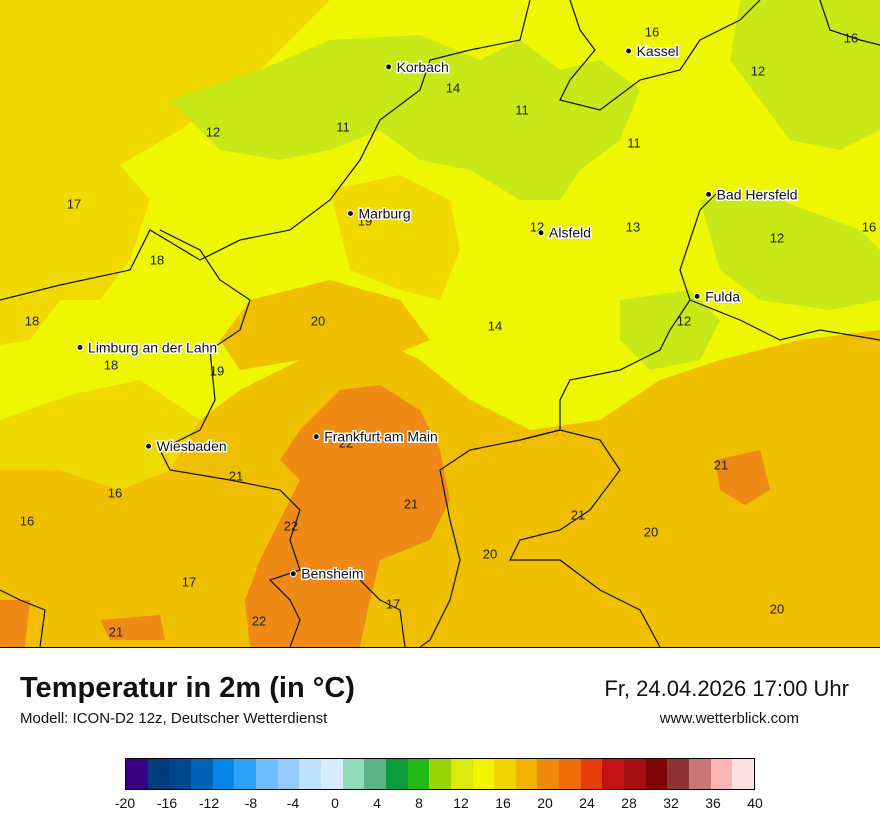 The image size is (880, 830). What do you see at coordinates (713, 803) in the screenshot?
I see `legend-tick-label: 36` at bounding box center [713, 803].